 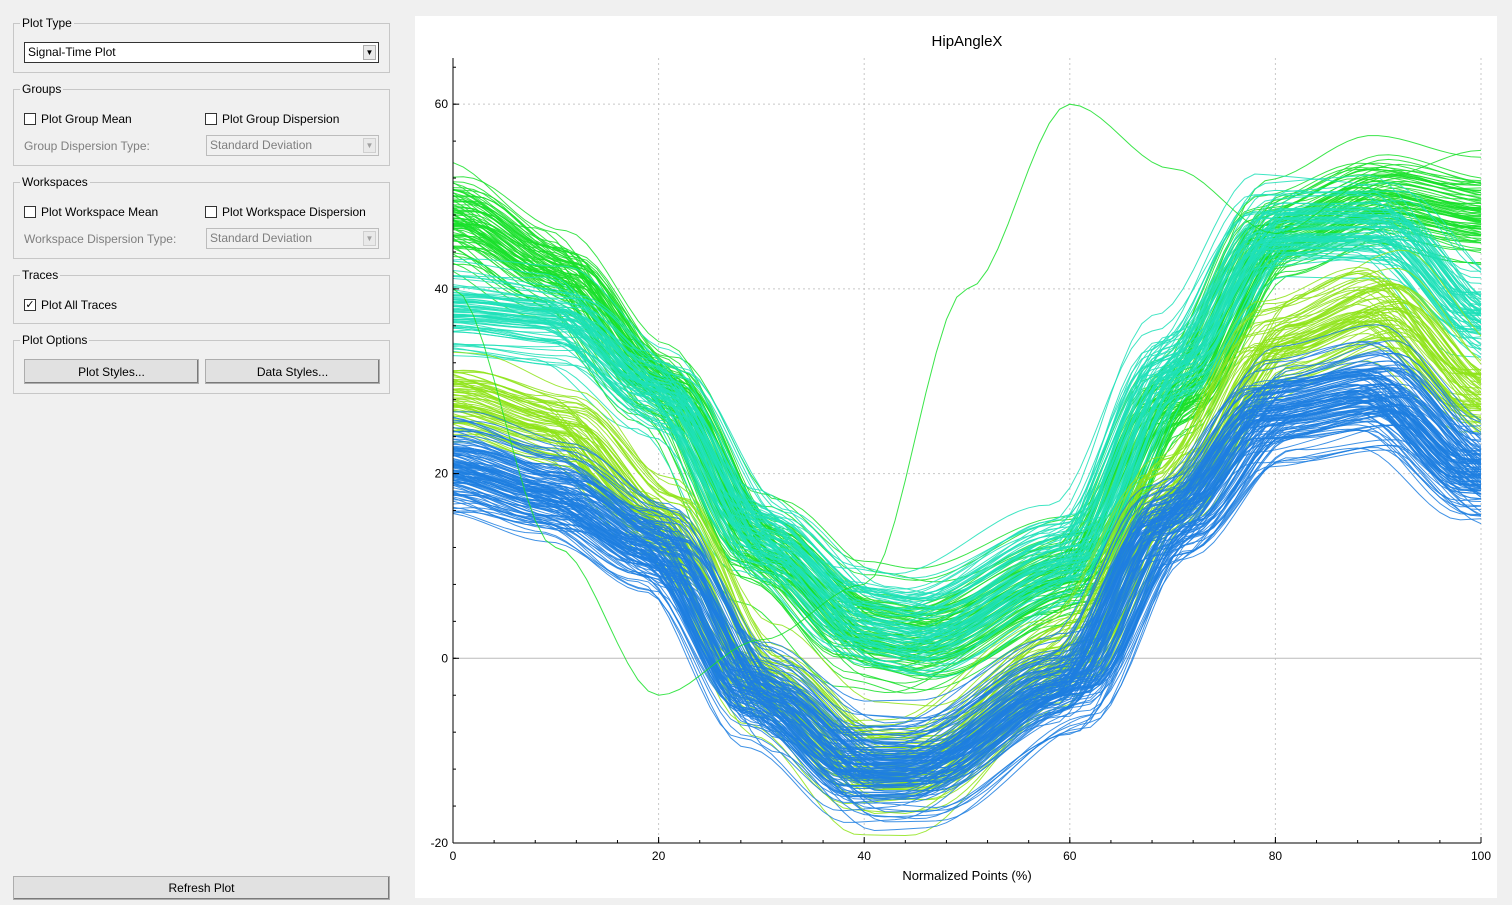 I want to click on y-tick-label: -20, so click(x=440, y=843).